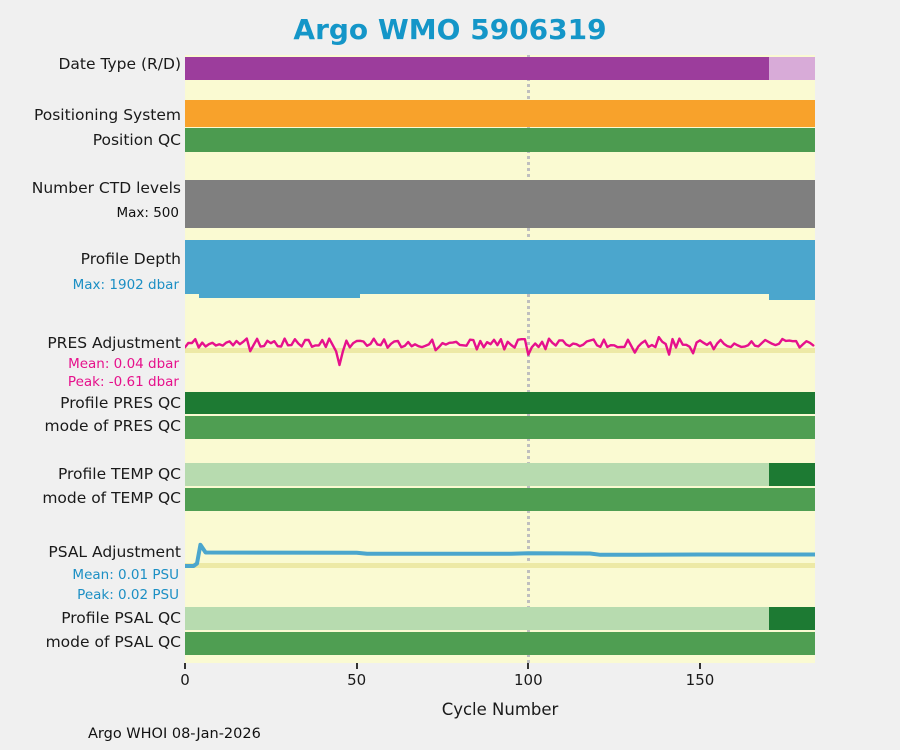 The width and height of the screenshot is (900, 750). Describe the element at coordinates (114, 552) in the screenshot. I see `label-psal-adjustment: PSAL Adjustment` at that location.